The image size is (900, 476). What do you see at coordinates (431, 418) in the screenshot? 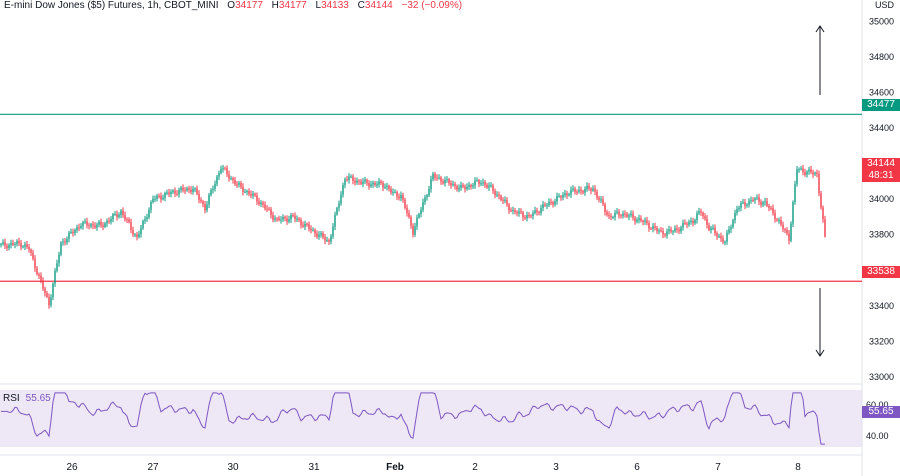
I see `rsi-band` at bounding box center [431, 418].